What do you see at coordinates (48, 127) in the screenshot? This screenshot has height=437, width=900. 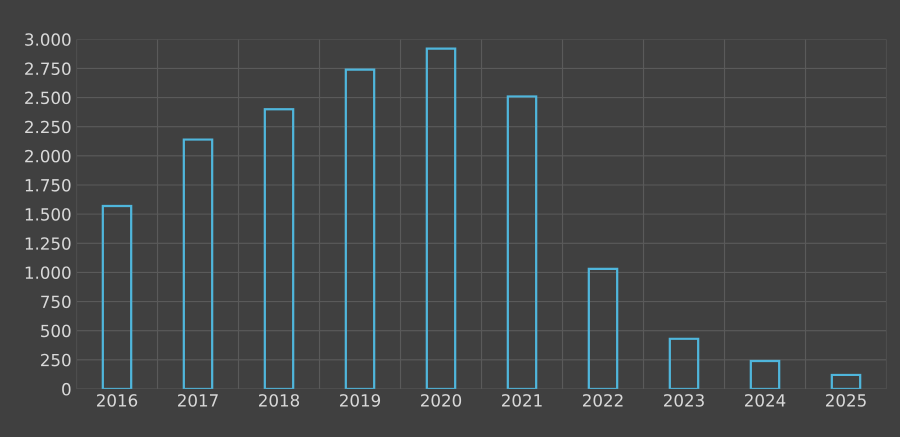 I see `y-tick-label: 2.250` at bounding box center [48, 127].